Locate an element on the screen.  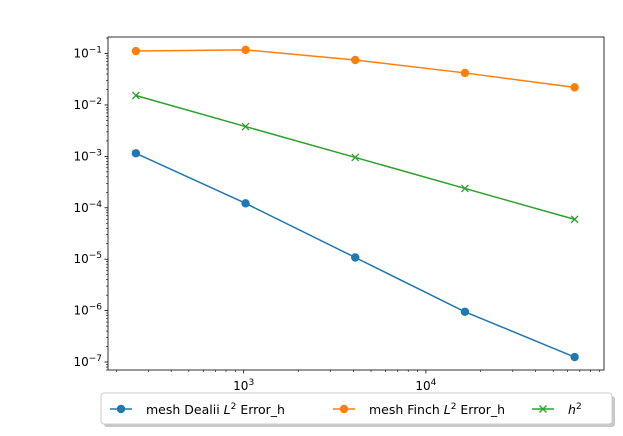
legend-box is located at coordinates (356, 408).